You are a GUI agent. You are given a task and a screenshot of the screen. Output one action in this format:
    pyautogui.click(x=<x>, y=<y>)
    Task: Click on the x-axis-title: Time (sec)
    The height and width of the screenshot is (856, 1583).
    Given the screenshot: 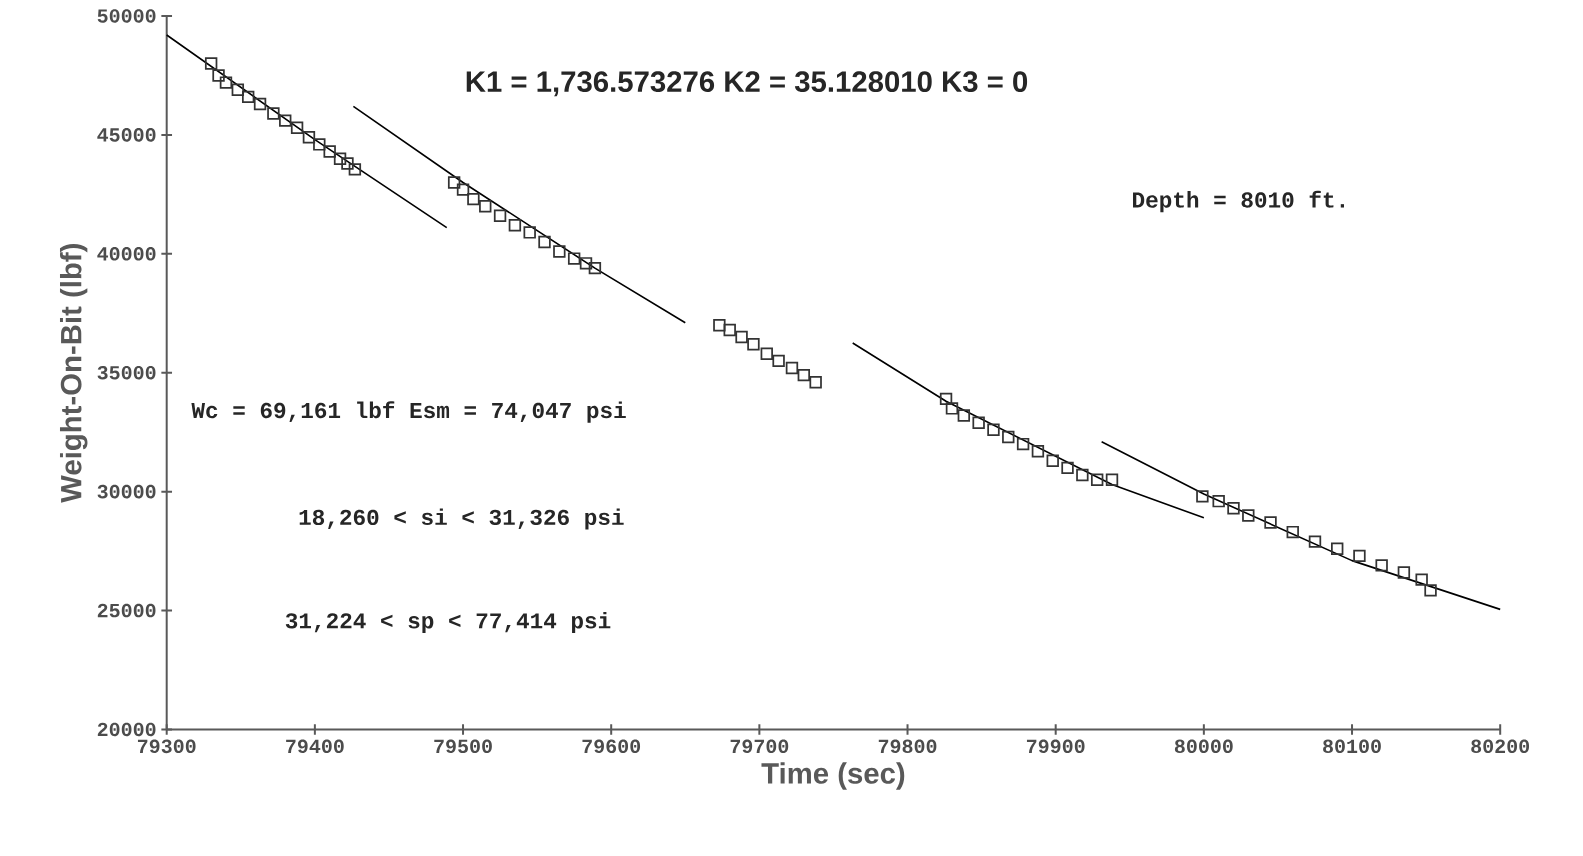 What is the action you would take?
    pyautogui.click(x=833, y=776)
    